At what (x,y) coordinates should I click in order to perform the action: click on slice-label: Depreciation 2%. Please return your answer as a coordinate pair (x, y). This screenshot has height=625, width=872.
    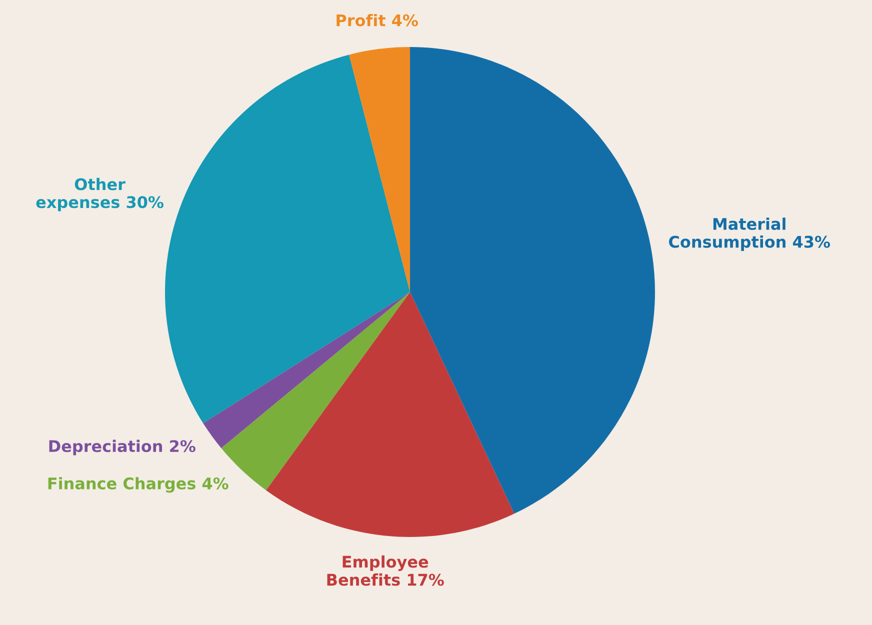
    Looking at the image, I should click on (122, 448).